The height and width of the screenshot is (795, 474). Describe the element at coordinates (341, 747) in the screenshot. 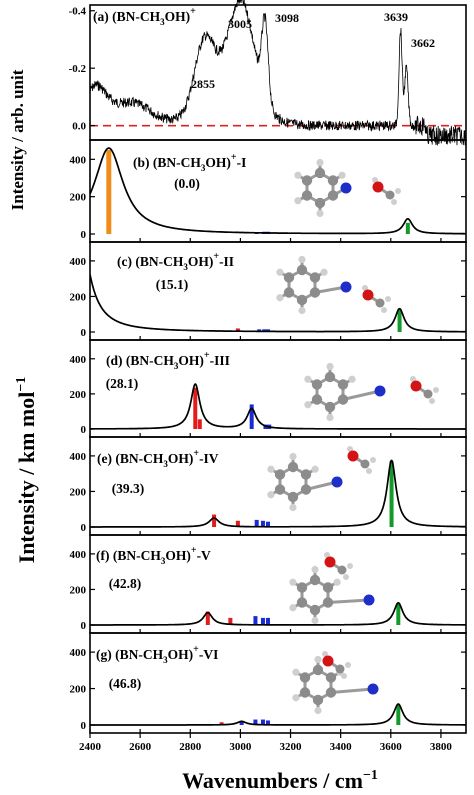

I see `x-tick-label: 3400` at that location.